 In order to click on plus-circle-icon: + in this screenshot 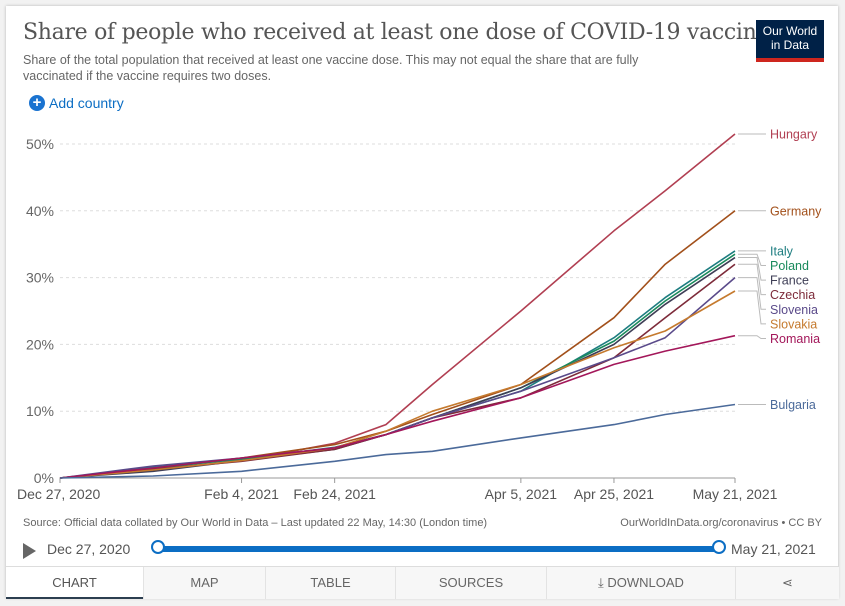, I will do `click(37, 103)`.